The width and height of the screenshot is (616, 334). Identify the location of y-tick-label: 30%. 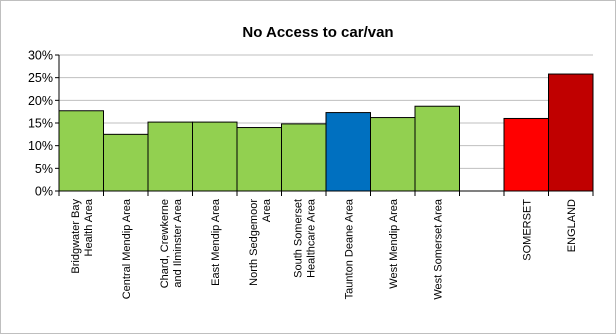
(40, 56).